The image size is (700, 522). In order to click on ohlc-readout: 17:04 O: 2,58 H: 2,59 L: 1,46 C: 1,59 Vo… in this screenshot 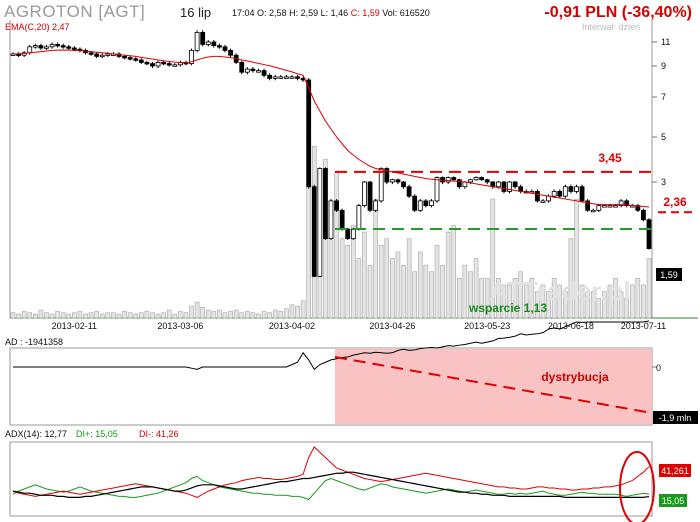, I will do `click(331, 13)`.